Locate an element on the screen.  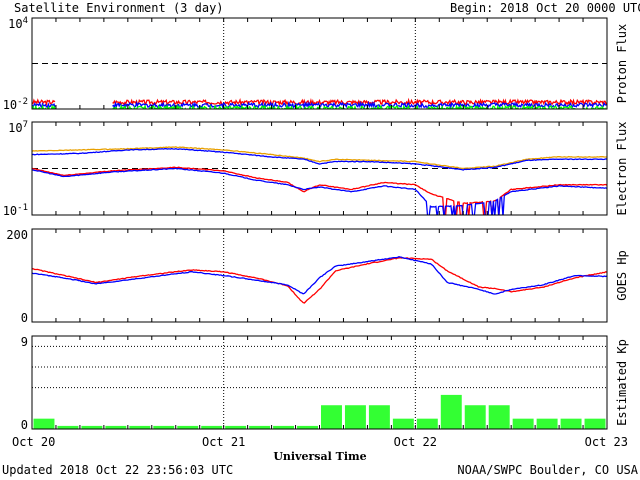
credit: NOAA/SWPC Boulder, CO USA is located at coordinates (547, 470).